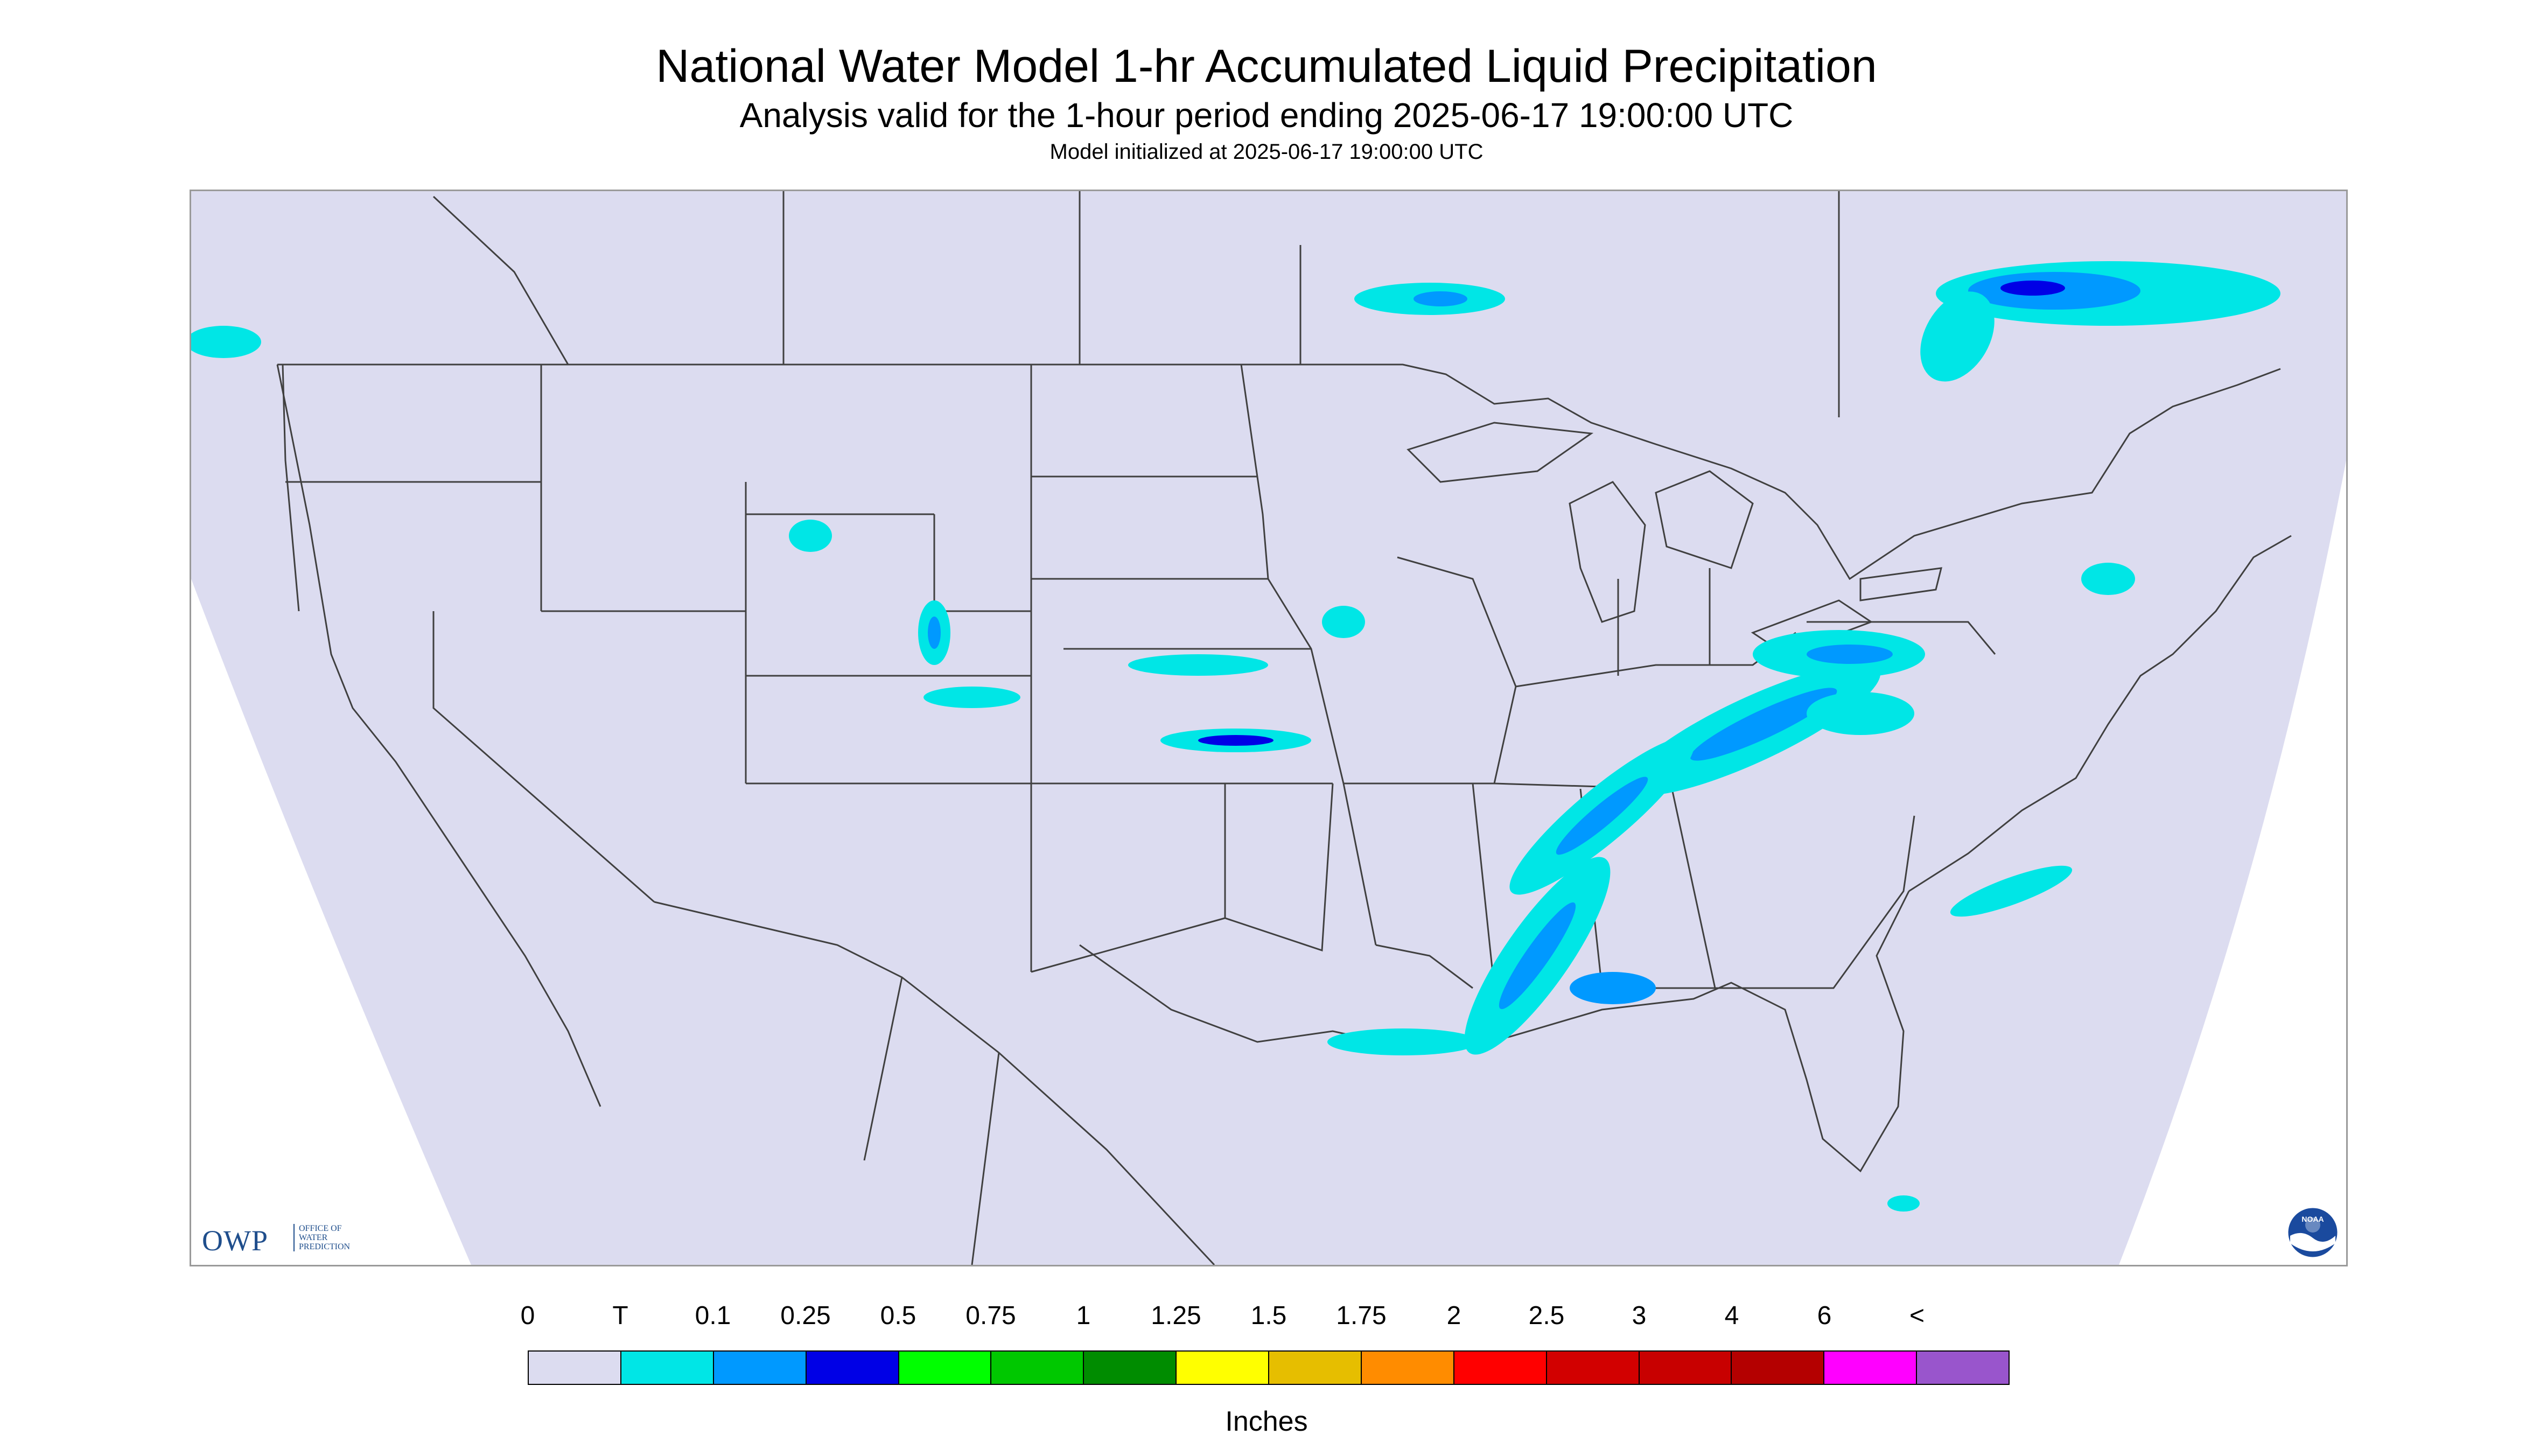  I want to click on legend-label: 0.1, so click(713, 1315).